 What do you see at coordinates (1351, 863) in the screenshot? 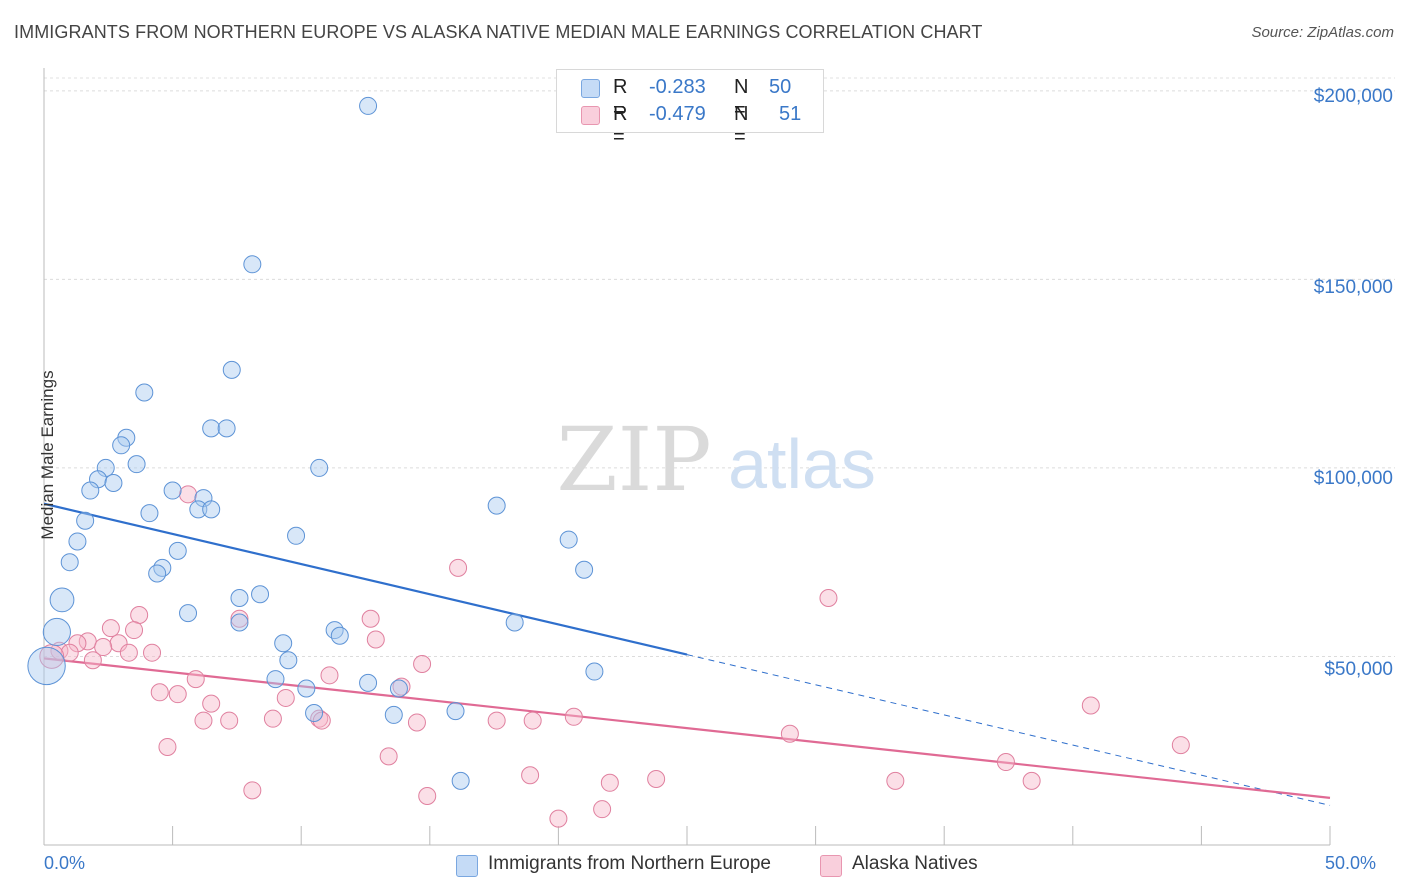
I see `x-tick-label-max: 50.0%` at bounding box center [1351, 863].